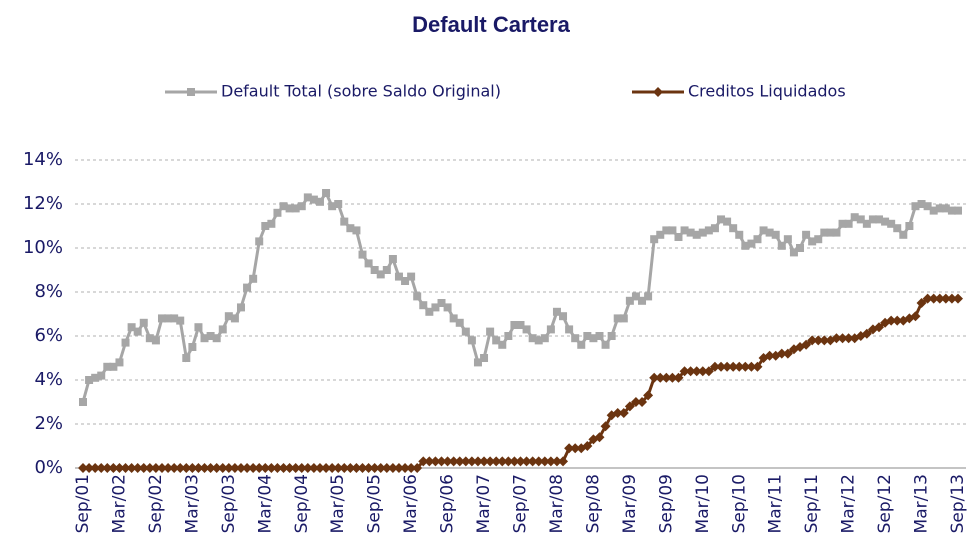  What do you see at coordinates (812, 503) in the screenshot?
I see `x-tick-label: Sep/11` at bounding box center [812, 503].